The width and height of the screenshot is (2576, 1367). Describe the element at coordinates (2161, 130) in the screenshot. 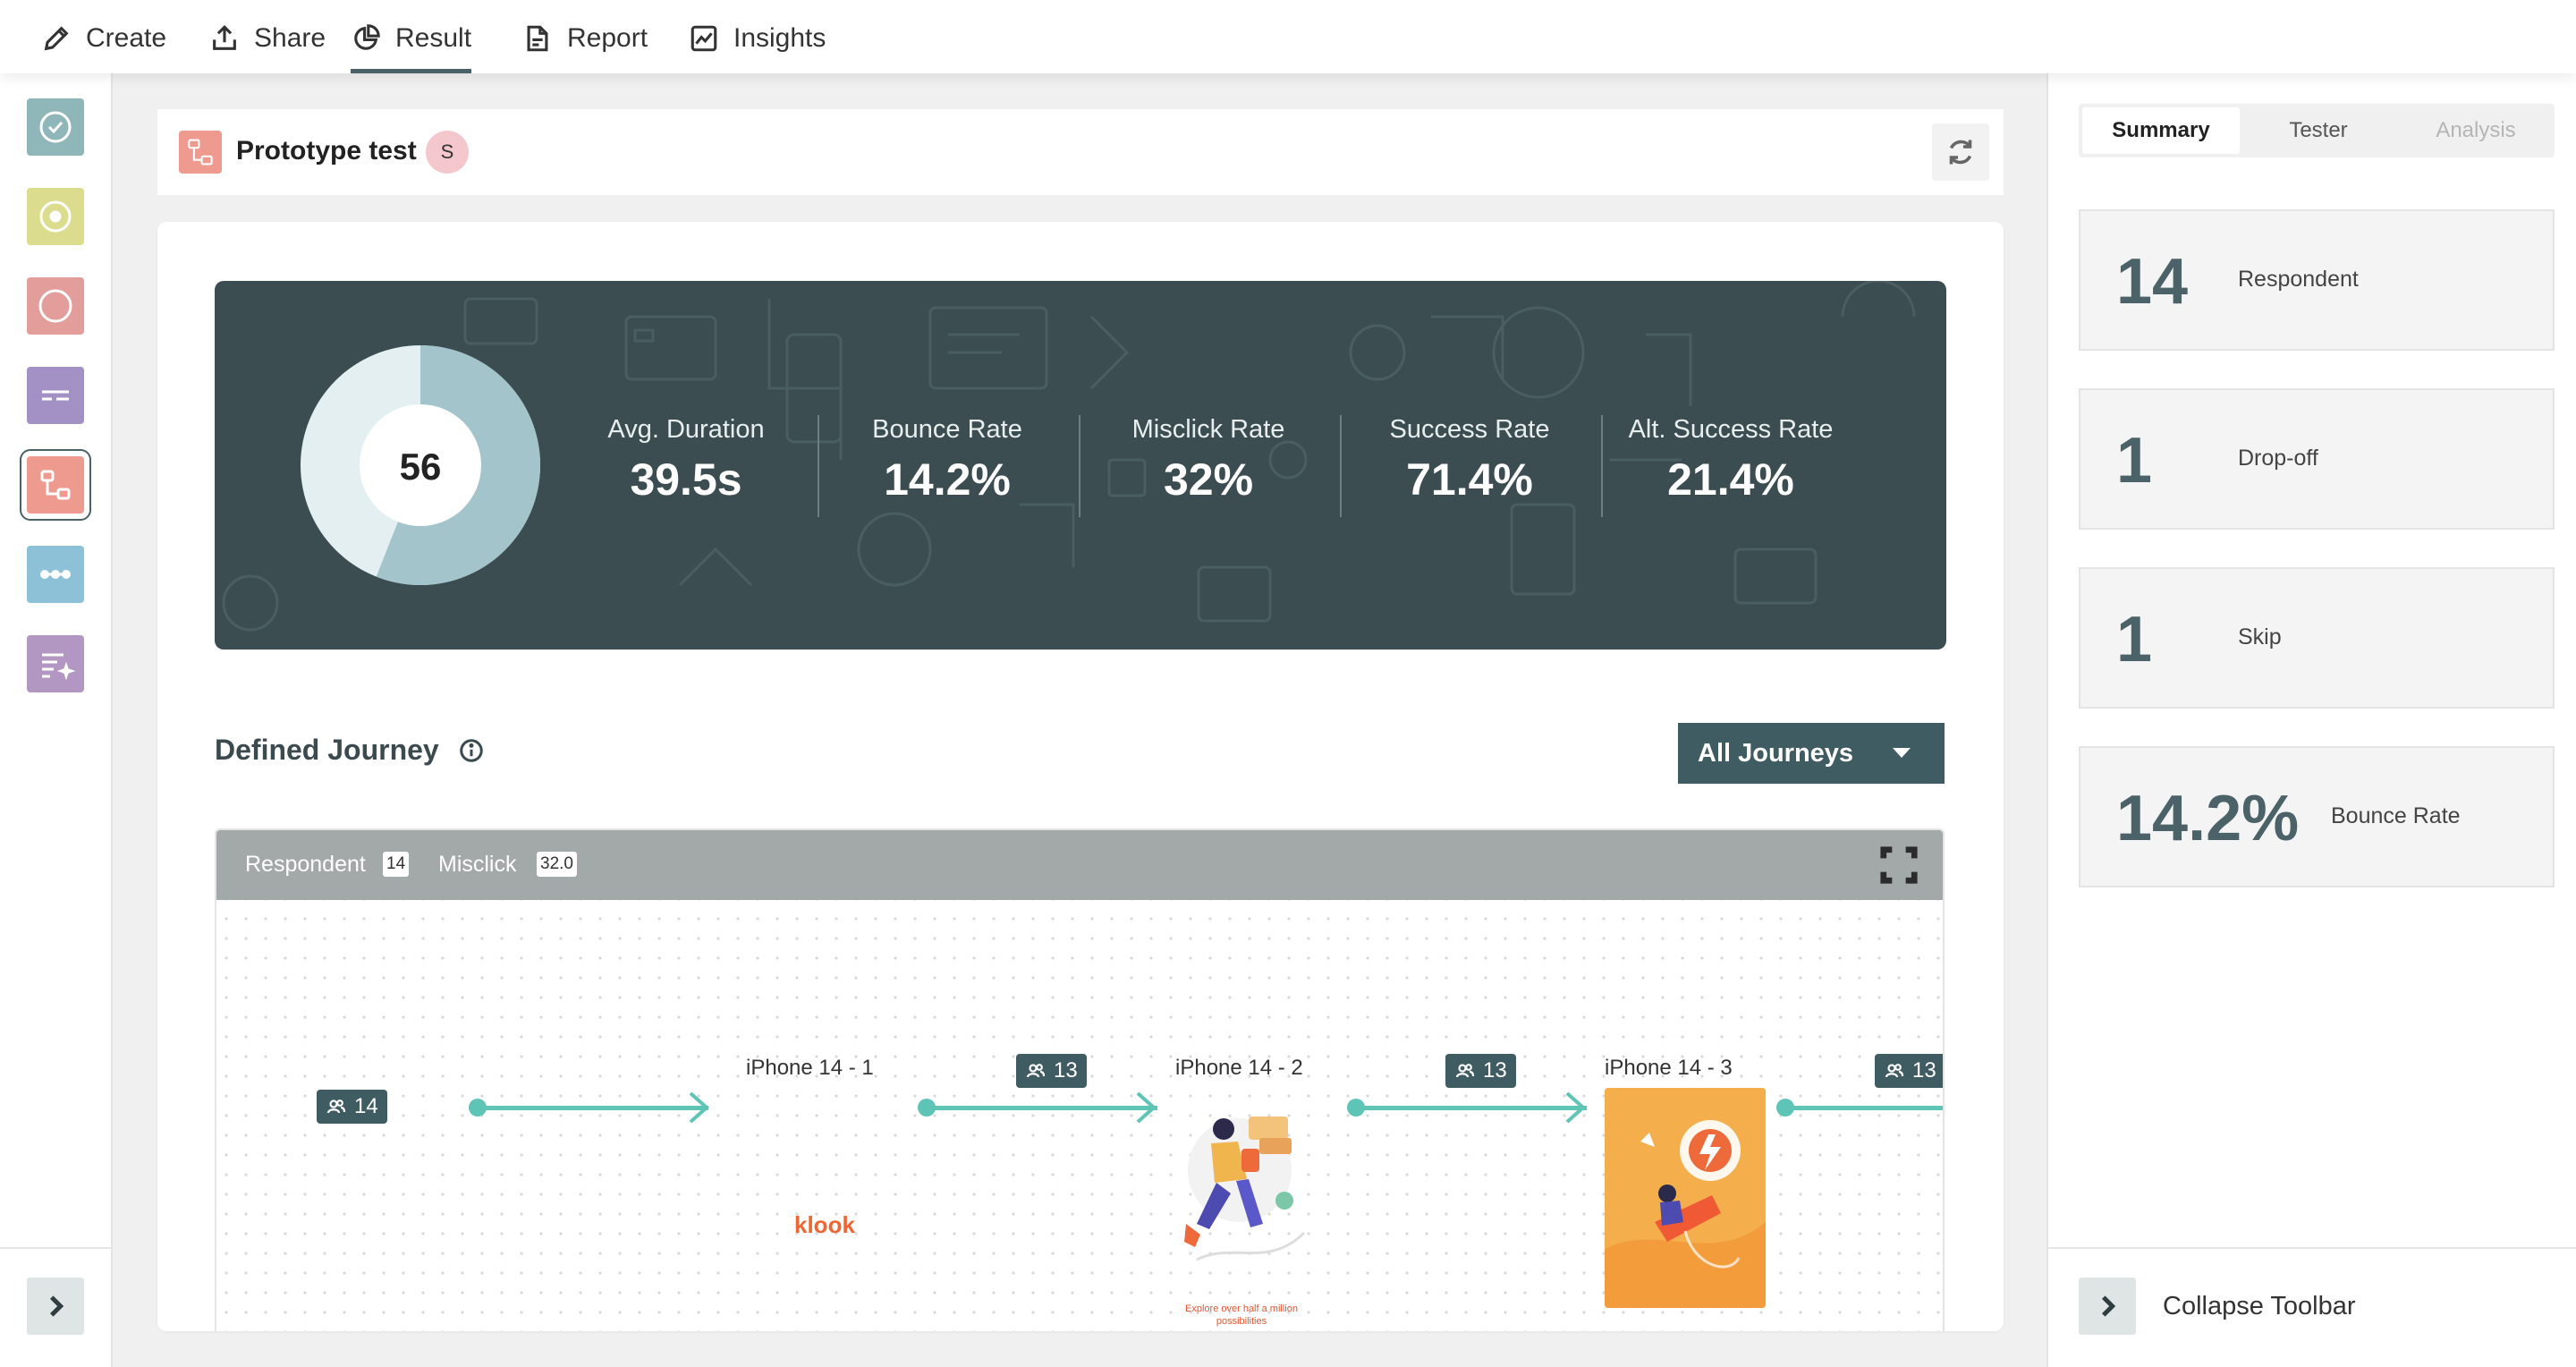

I see `tab-summary: Summary` at that location.